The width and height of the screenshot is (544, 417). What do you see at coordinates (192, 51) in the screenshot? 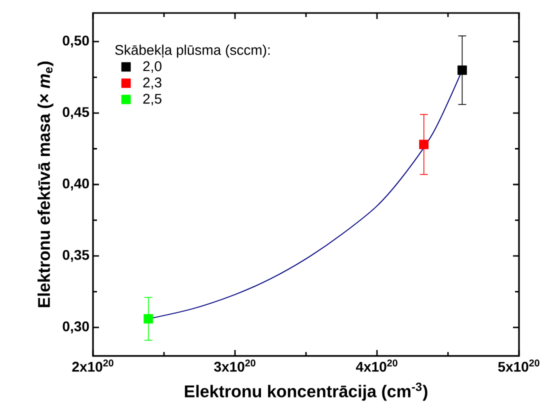
I see `legend-title: Skābekļa plūsma (sccm):` at bounding box center [192, 51].